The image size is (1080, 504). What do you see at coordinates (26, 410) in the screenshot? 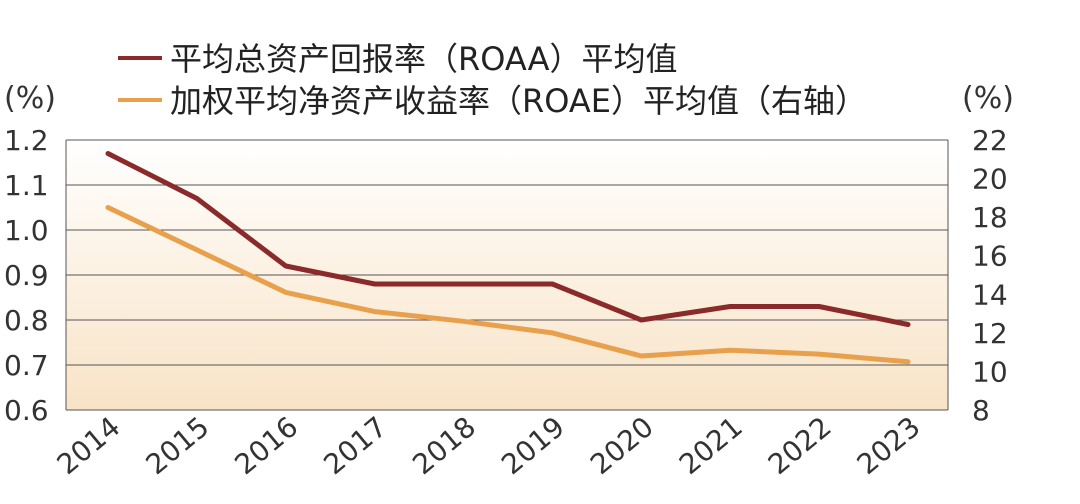
I see `left-tick-label: 0.6` at bounding box center [26, 410].